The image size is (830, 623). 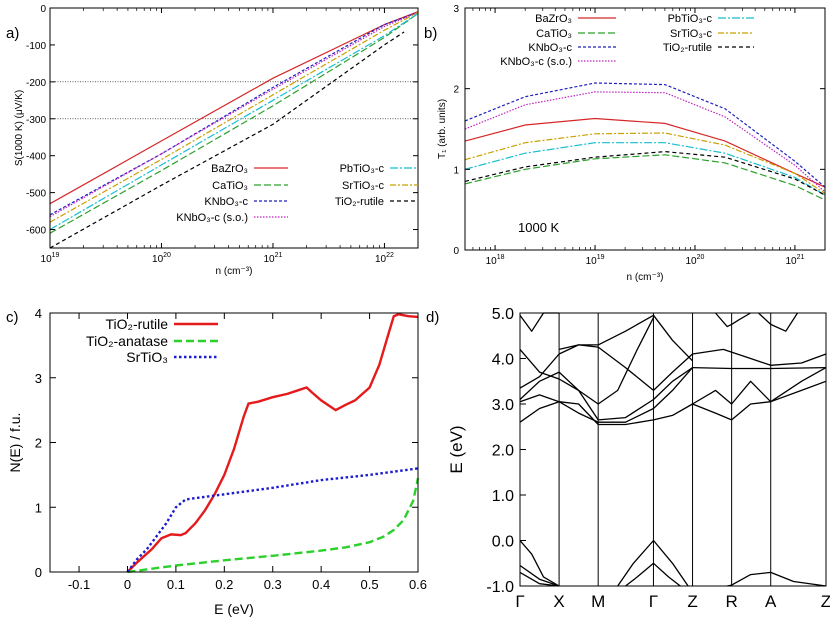 I want to click on pb-ylabel: T₁ (arb. units), so click(x=442, y=129).